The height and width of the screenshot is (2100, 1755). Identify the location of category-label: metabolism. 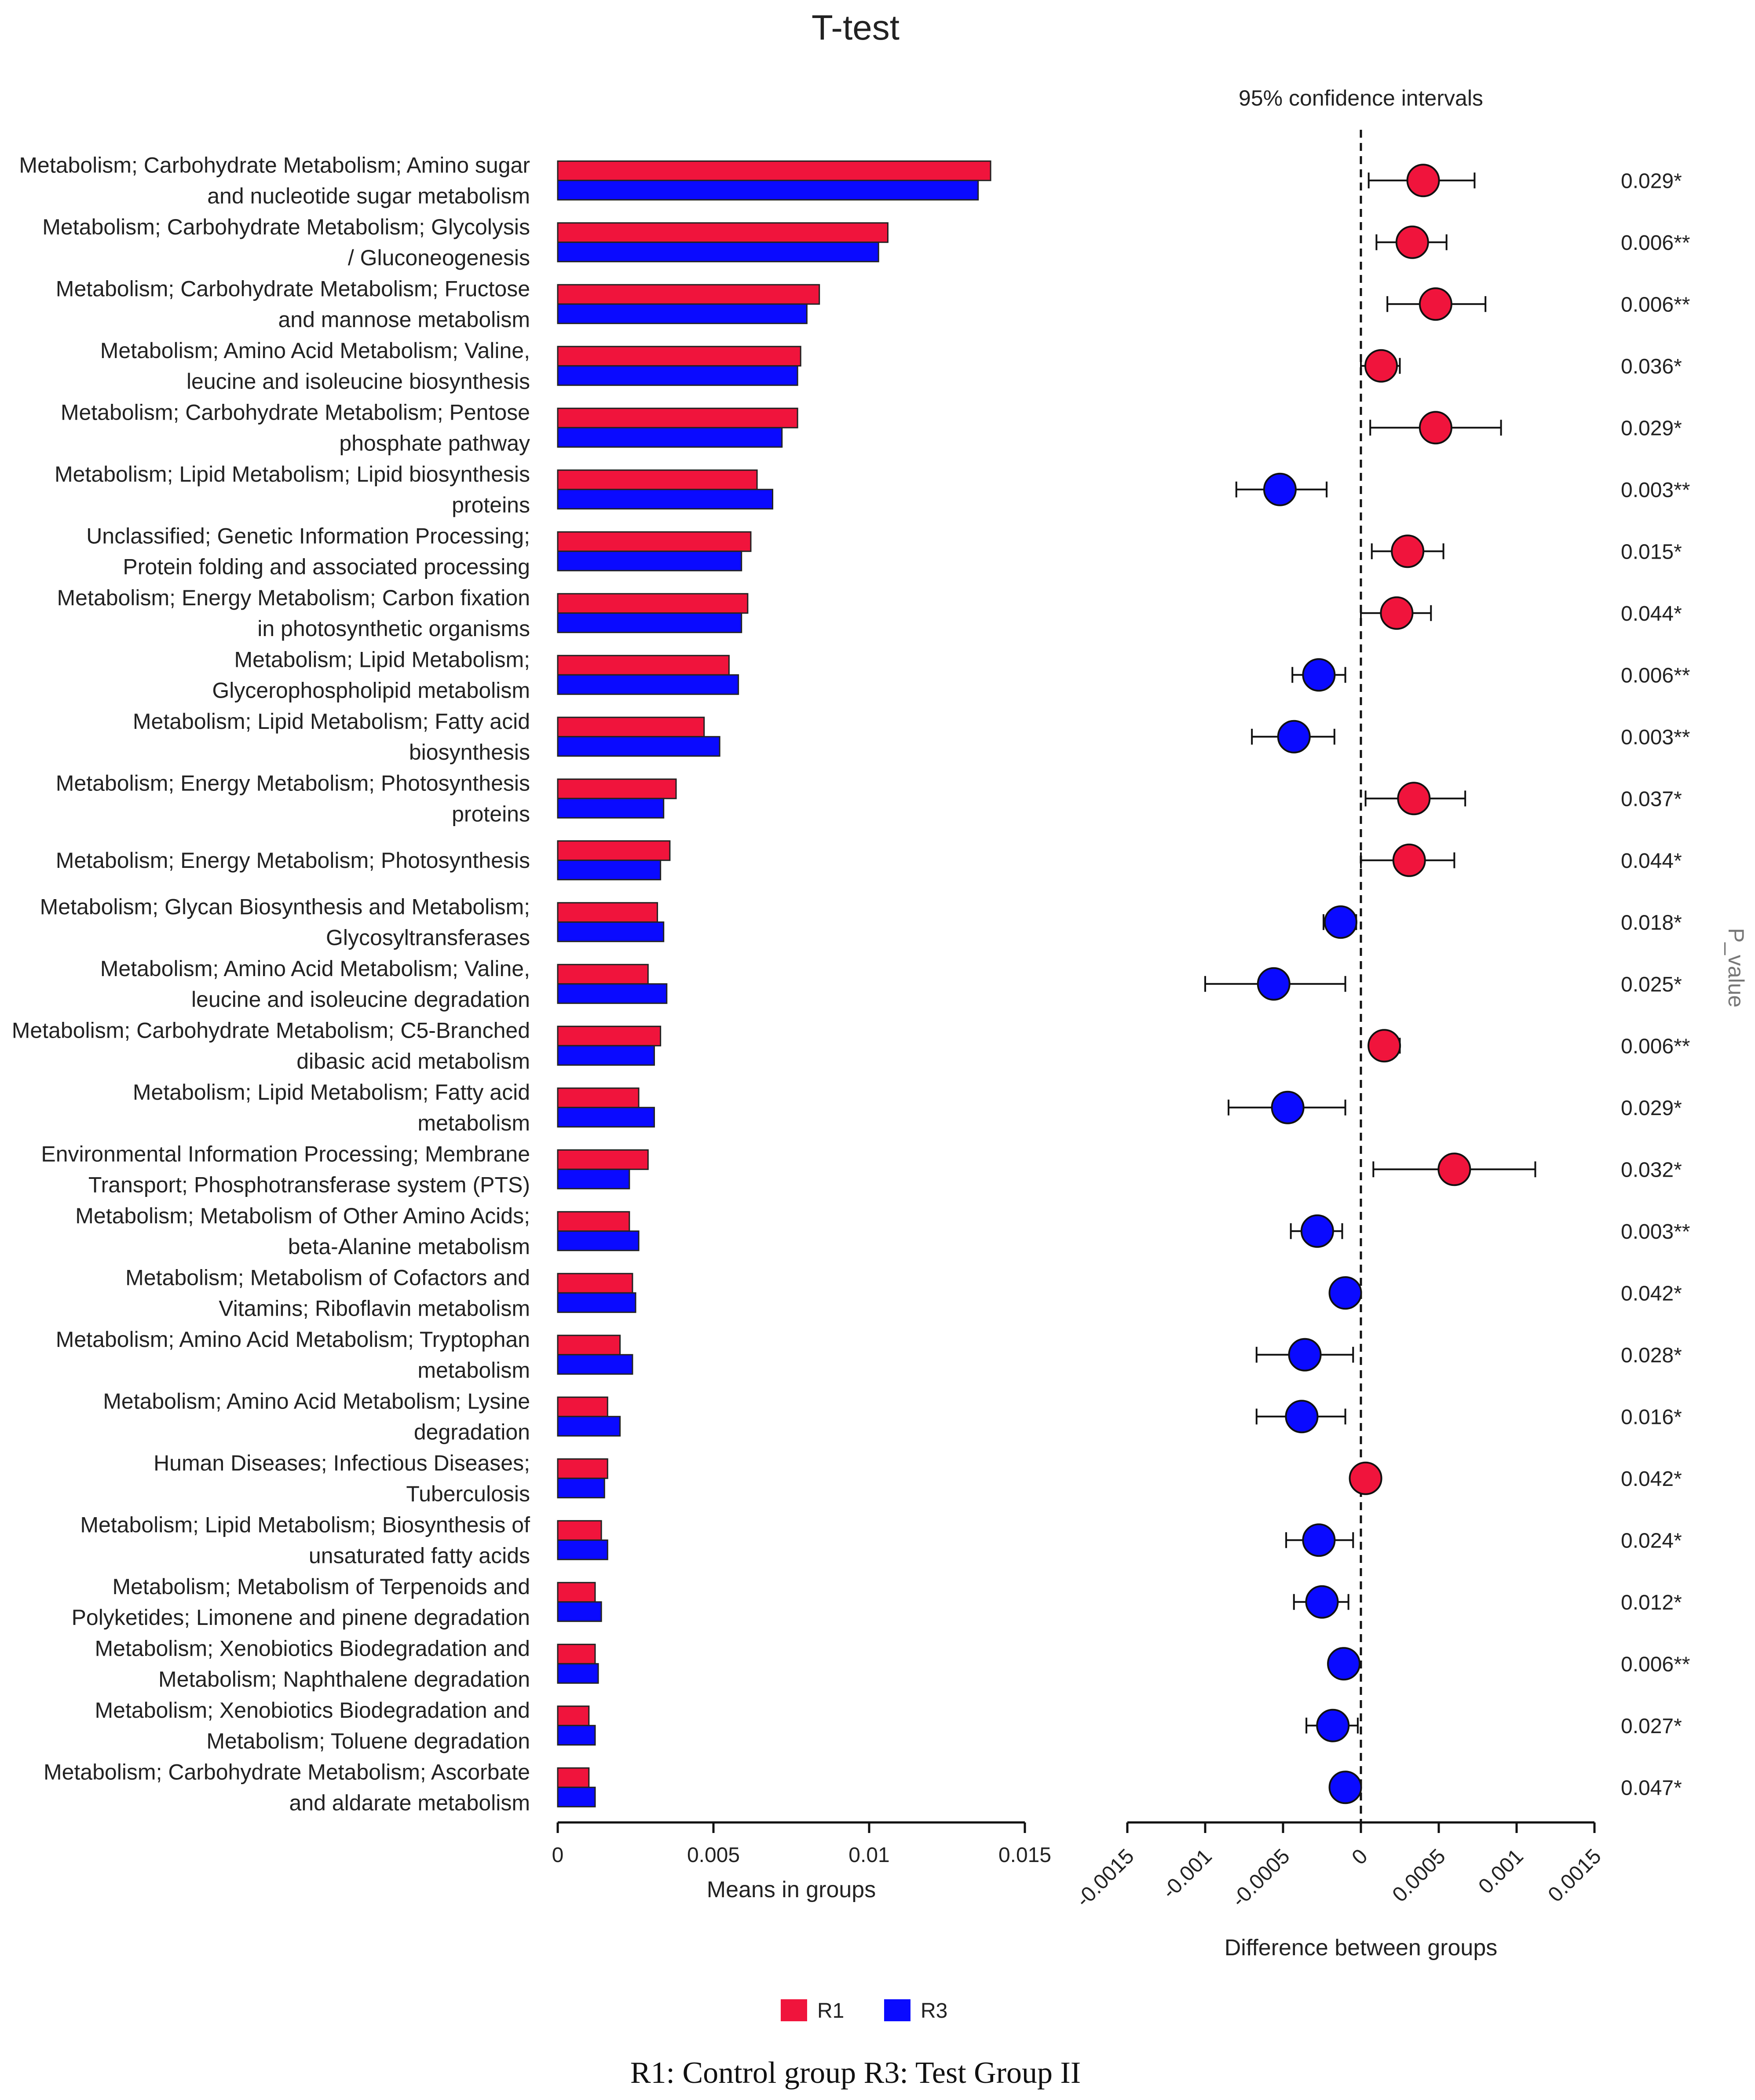
(473, 1370).